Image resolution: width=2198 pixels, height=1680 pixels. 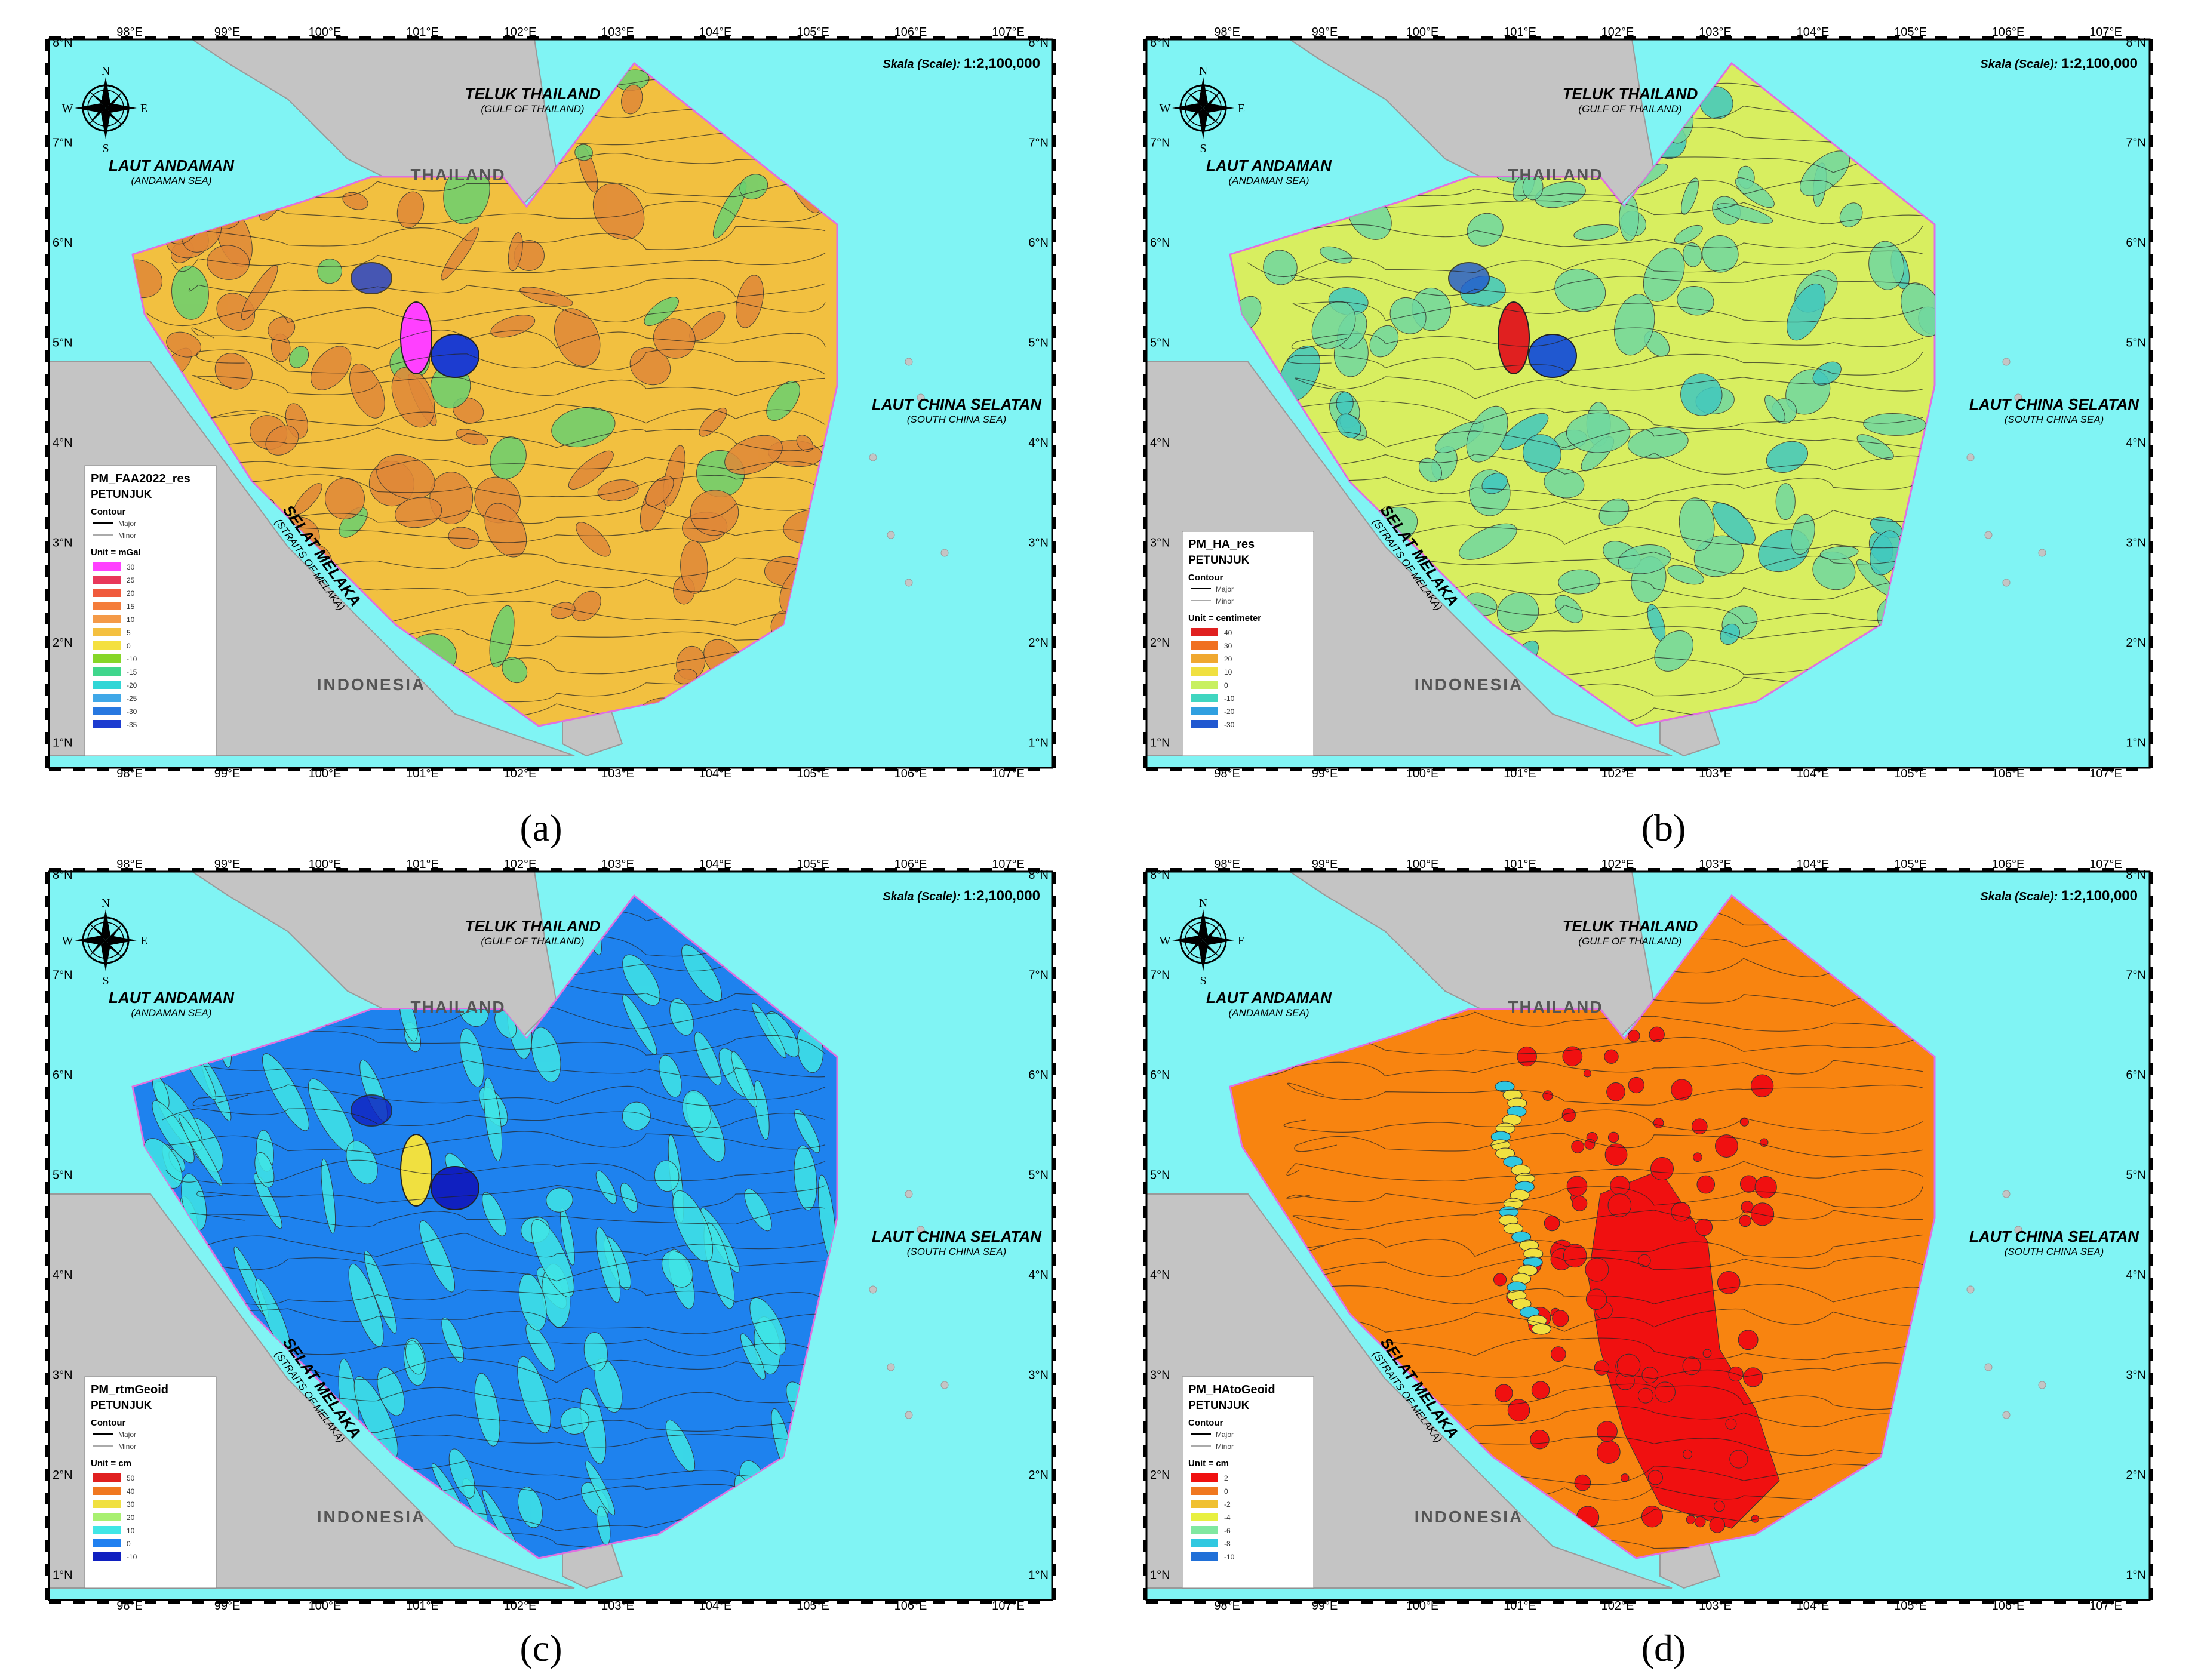 What do you see at coordinates (1715, 773) in the screenshot?
I see `lon-tick-bottom: 103°E` at bounding box center [1715, 773].